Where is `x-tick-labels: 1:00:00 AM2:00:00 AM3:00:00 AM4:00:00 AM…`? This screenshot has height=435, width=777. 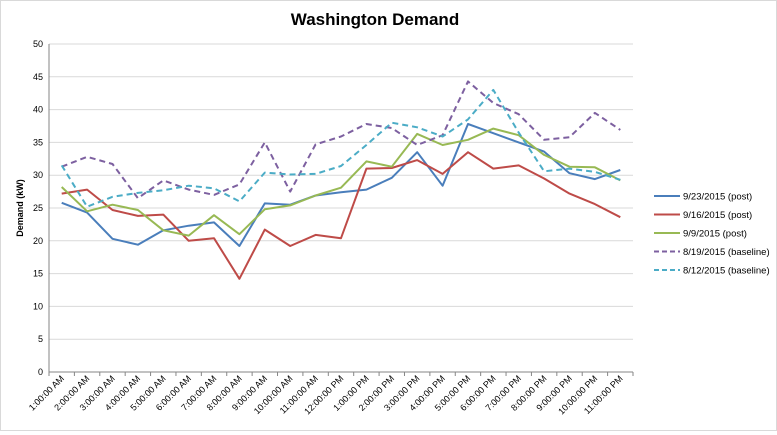
x-tick-labels: 1:00:00 AM2:00:00 AM3:00:00 AM4:00:00 AM… is located at coordinates (326, 394).